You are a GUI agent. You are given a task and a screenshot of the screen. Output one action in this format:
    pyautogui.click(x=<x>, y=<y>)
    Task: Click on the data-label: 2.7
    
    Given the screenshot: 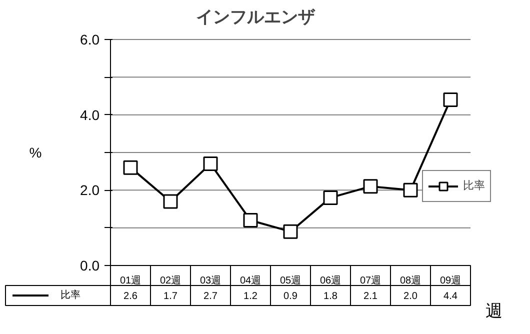 What is the action you would take?
    pyautogui.click(x=211, y=296)
    